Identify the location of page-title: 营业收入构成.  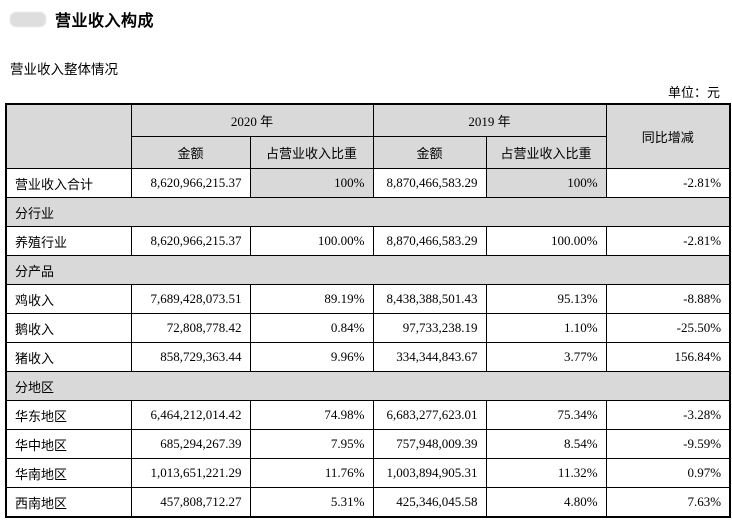
(105, 21).